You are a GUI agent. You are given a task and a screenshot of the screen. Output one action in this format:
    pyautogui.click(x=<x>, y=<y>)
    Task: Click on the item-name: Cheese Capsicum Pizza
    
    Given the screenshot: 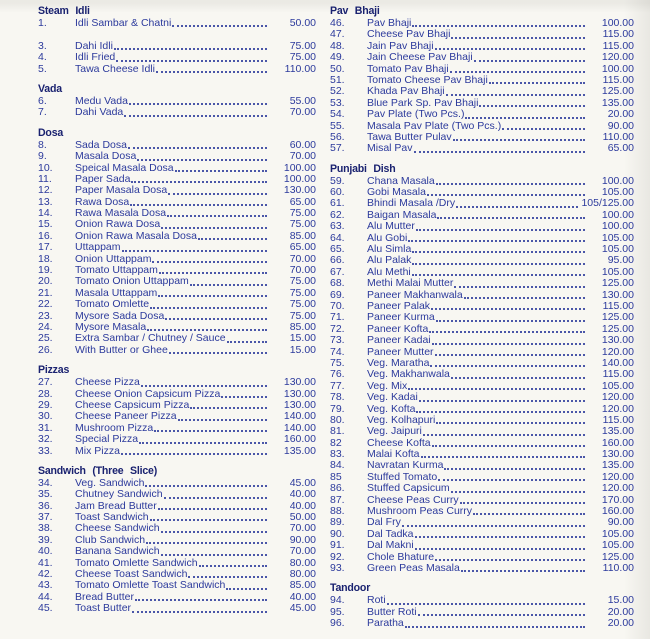 What is the action you would take?
    pyautogui.click(x=132, y=404)
    